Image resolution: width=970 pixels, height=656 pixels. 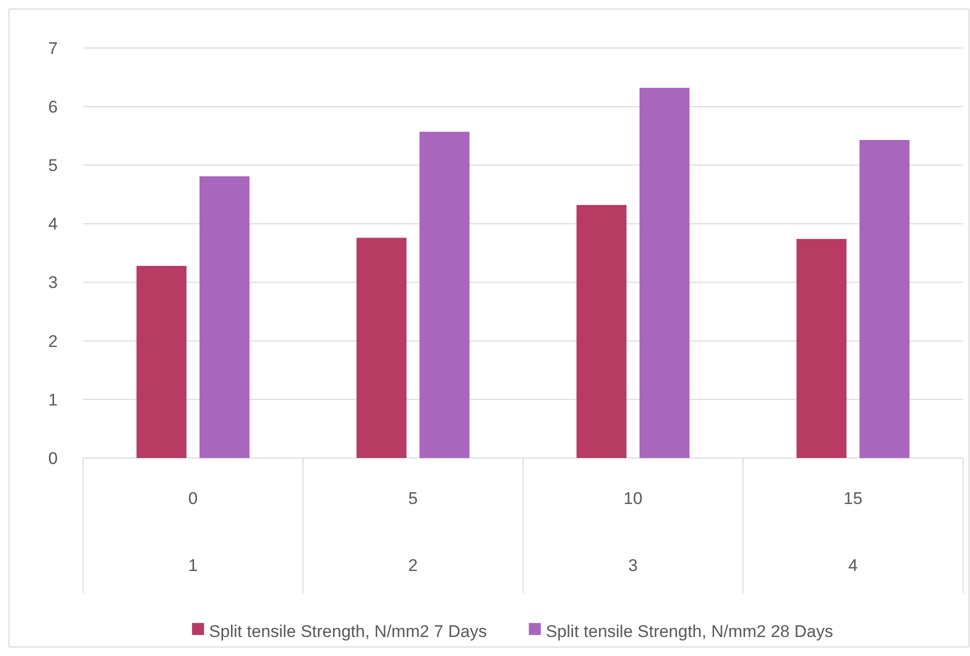 What do you see at coordinates (53, 107) in the screenshot?
I see `y-tick-label: 6` at bounding box center [53, 107].